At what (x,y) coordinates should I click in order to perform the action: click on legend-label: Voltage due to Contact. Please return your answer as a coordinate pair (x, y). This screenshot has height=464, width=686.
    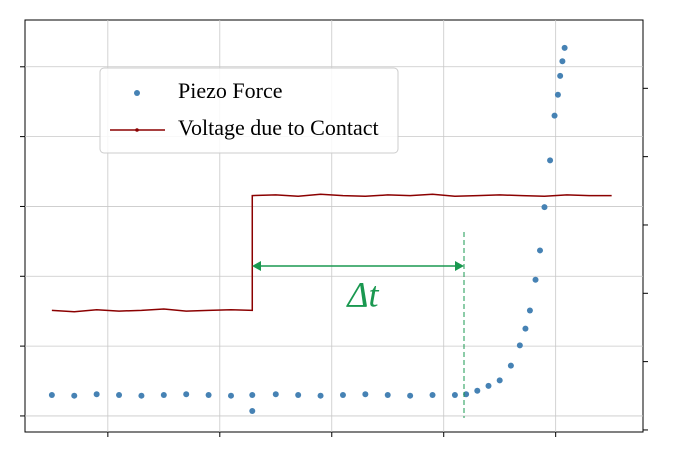
    Looking at the image, I should click on (278, 127).